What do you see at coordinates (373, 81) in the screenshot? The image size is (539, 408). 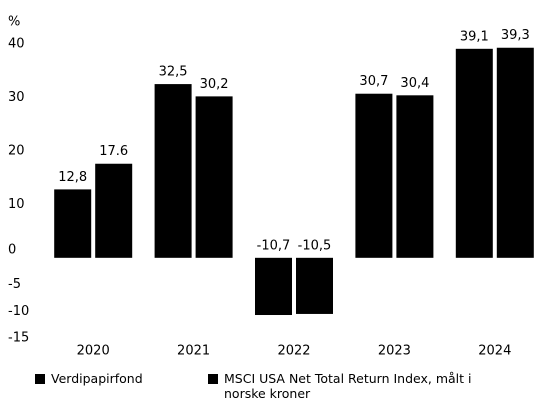 I see `value-label: 30,7` at bounding box center [373, 81].